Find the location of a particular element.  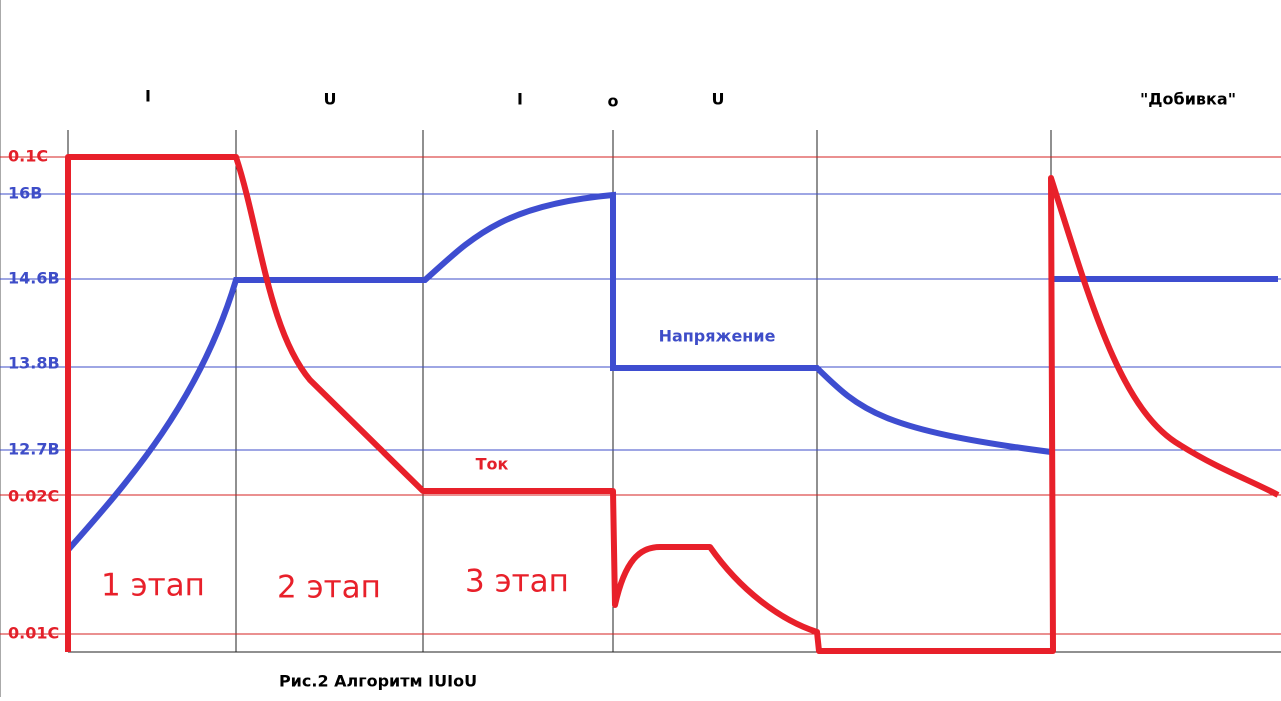

stage-label: 1 этап is located at coordinates (153, 586).